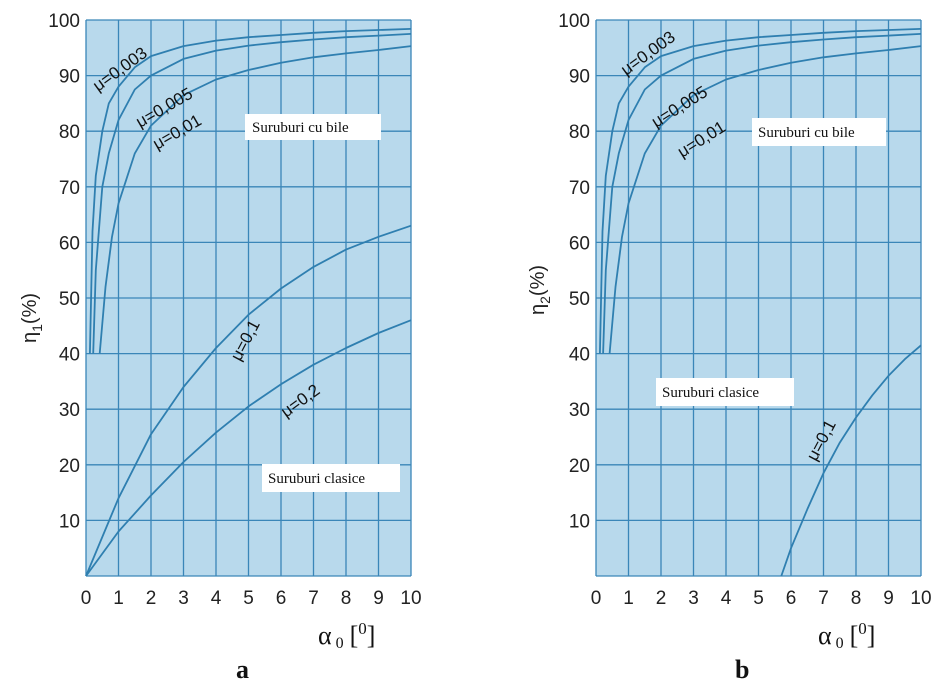  I want to click on chart-a-xlabel-subscript: 0, so click(340, 643).